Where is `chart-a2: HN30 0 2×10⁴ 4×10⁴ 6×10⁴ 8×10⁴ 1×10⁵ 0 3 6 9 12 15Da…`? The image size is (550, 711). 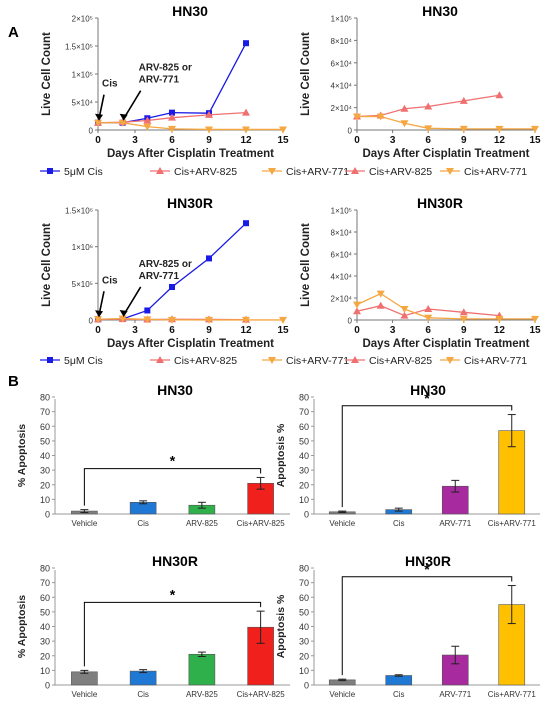
chart-a2: HN30 0 2×10⁴ 4×10⁴ 6×10⁴ 8×10⁴ 1×10⁵ 0 3 6 9 12 15Da… is located at coordinates (420, 90).